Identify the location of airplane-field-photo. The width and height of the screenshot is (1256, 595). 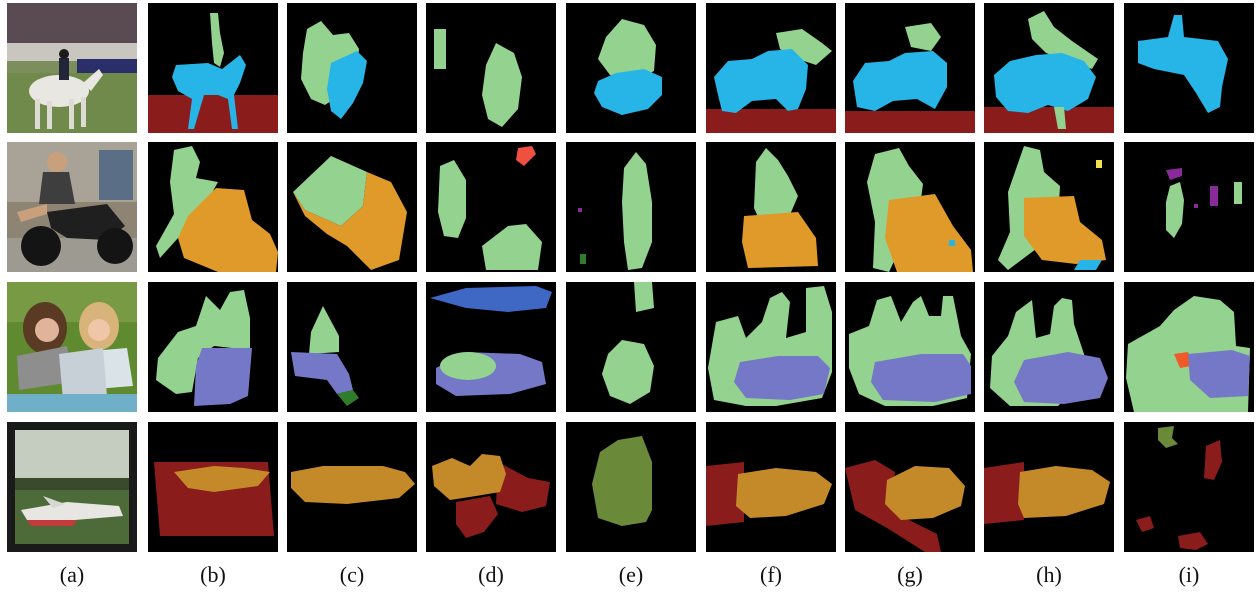
(72, 487).